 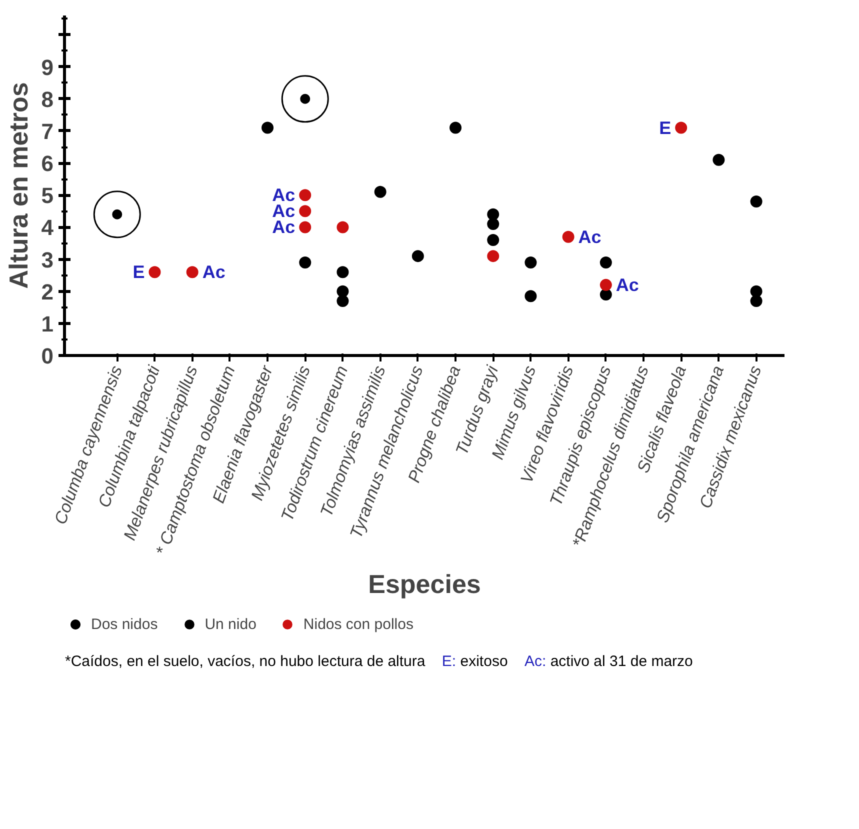 What do you see at coordinates (18, 185) in the screenshot?
I see `y-axis-title: Altura en metros` at bounding box center [18, 185].